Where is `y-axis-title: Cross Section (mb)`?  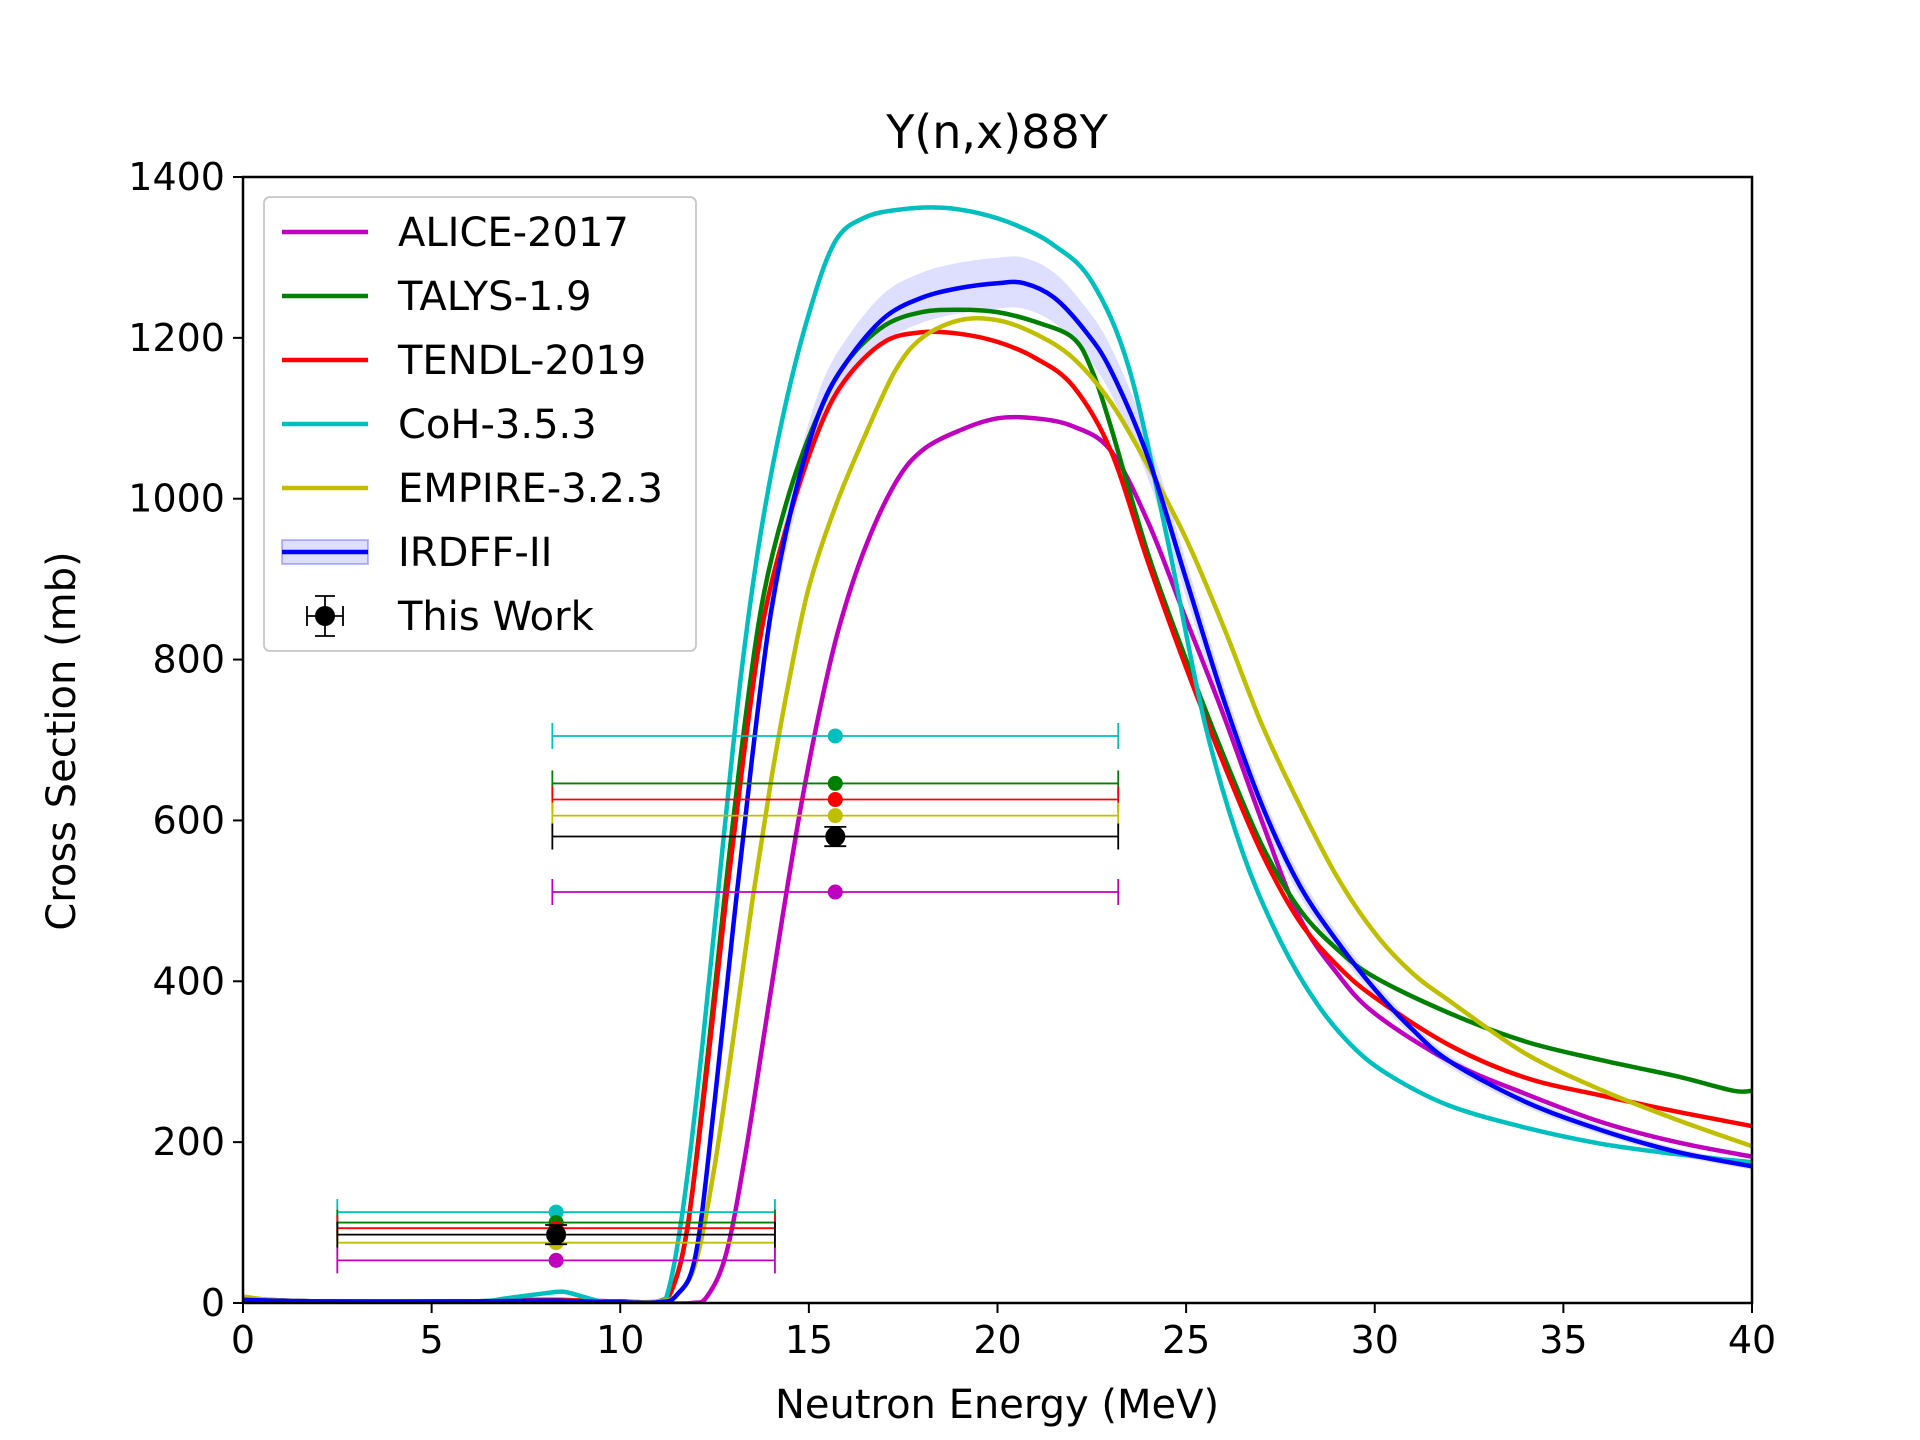 y-axis-title: Cross Section (mb) is located at coordinates (62, 740).